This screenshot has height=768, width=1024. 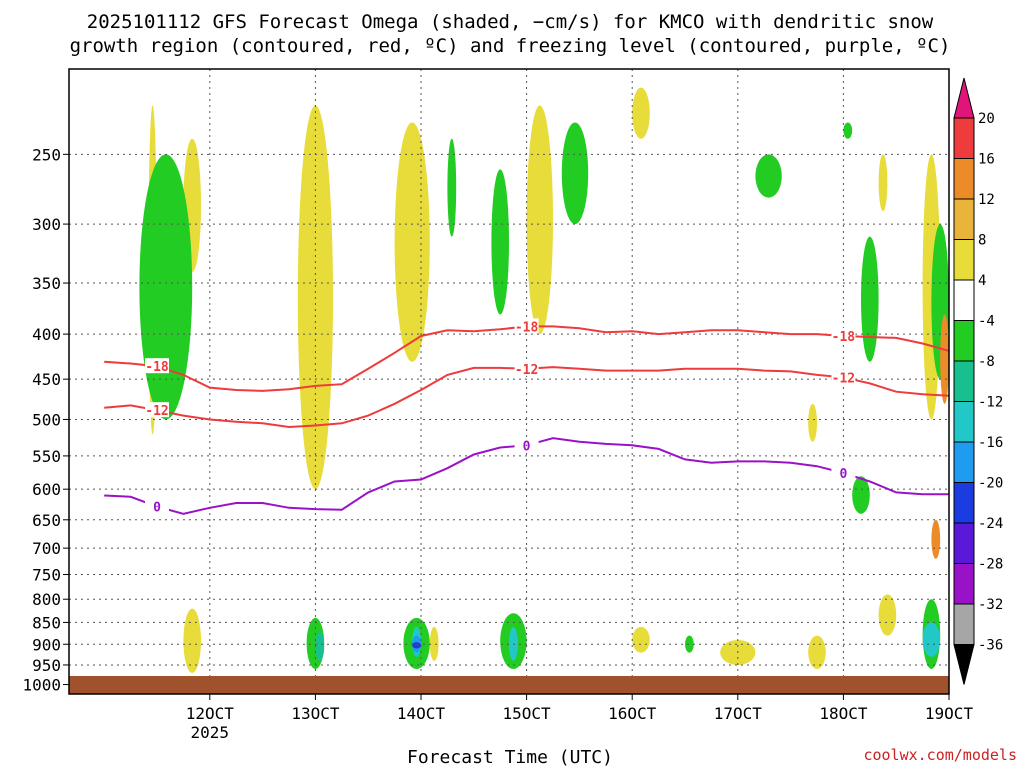 I want to click on y-tick-label-750: 750, so click(x=46, y=575).